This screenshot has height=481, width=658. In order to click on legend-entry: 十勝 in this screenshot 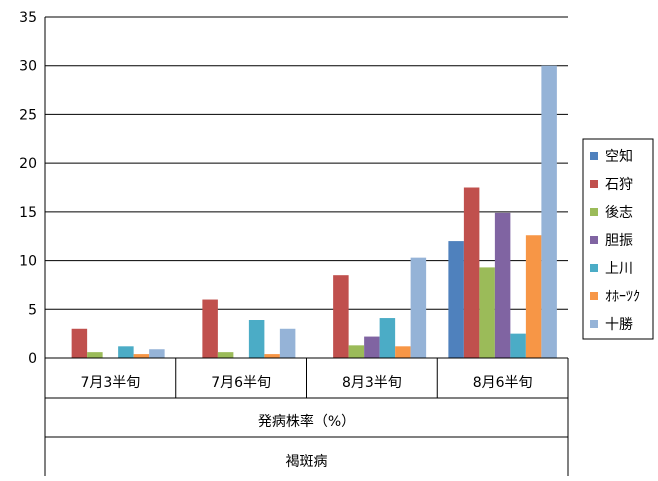, I will do `click(619, 325)`.